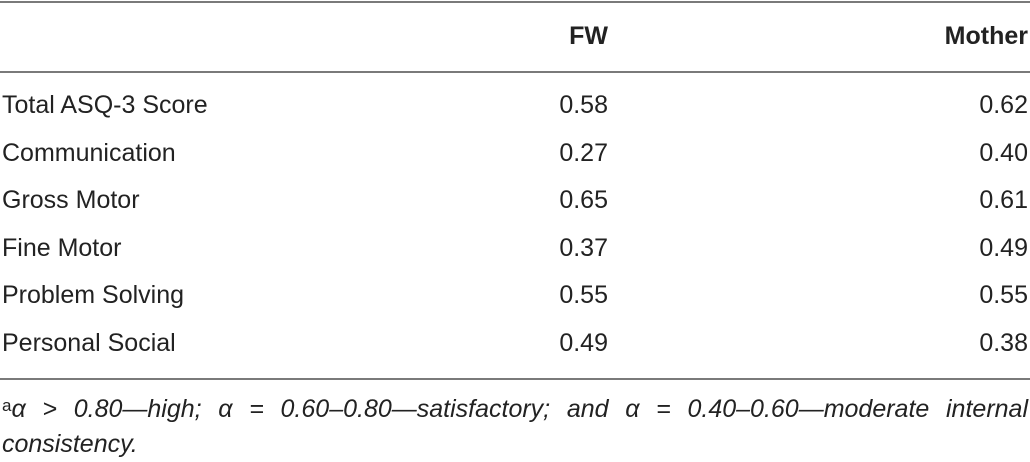 This screenshot has height=462, width=1030. What do you see at coordinates (62, 247) in the screenshot?
I see `row-label: Fine Motor` at bounding box center [62, 247].